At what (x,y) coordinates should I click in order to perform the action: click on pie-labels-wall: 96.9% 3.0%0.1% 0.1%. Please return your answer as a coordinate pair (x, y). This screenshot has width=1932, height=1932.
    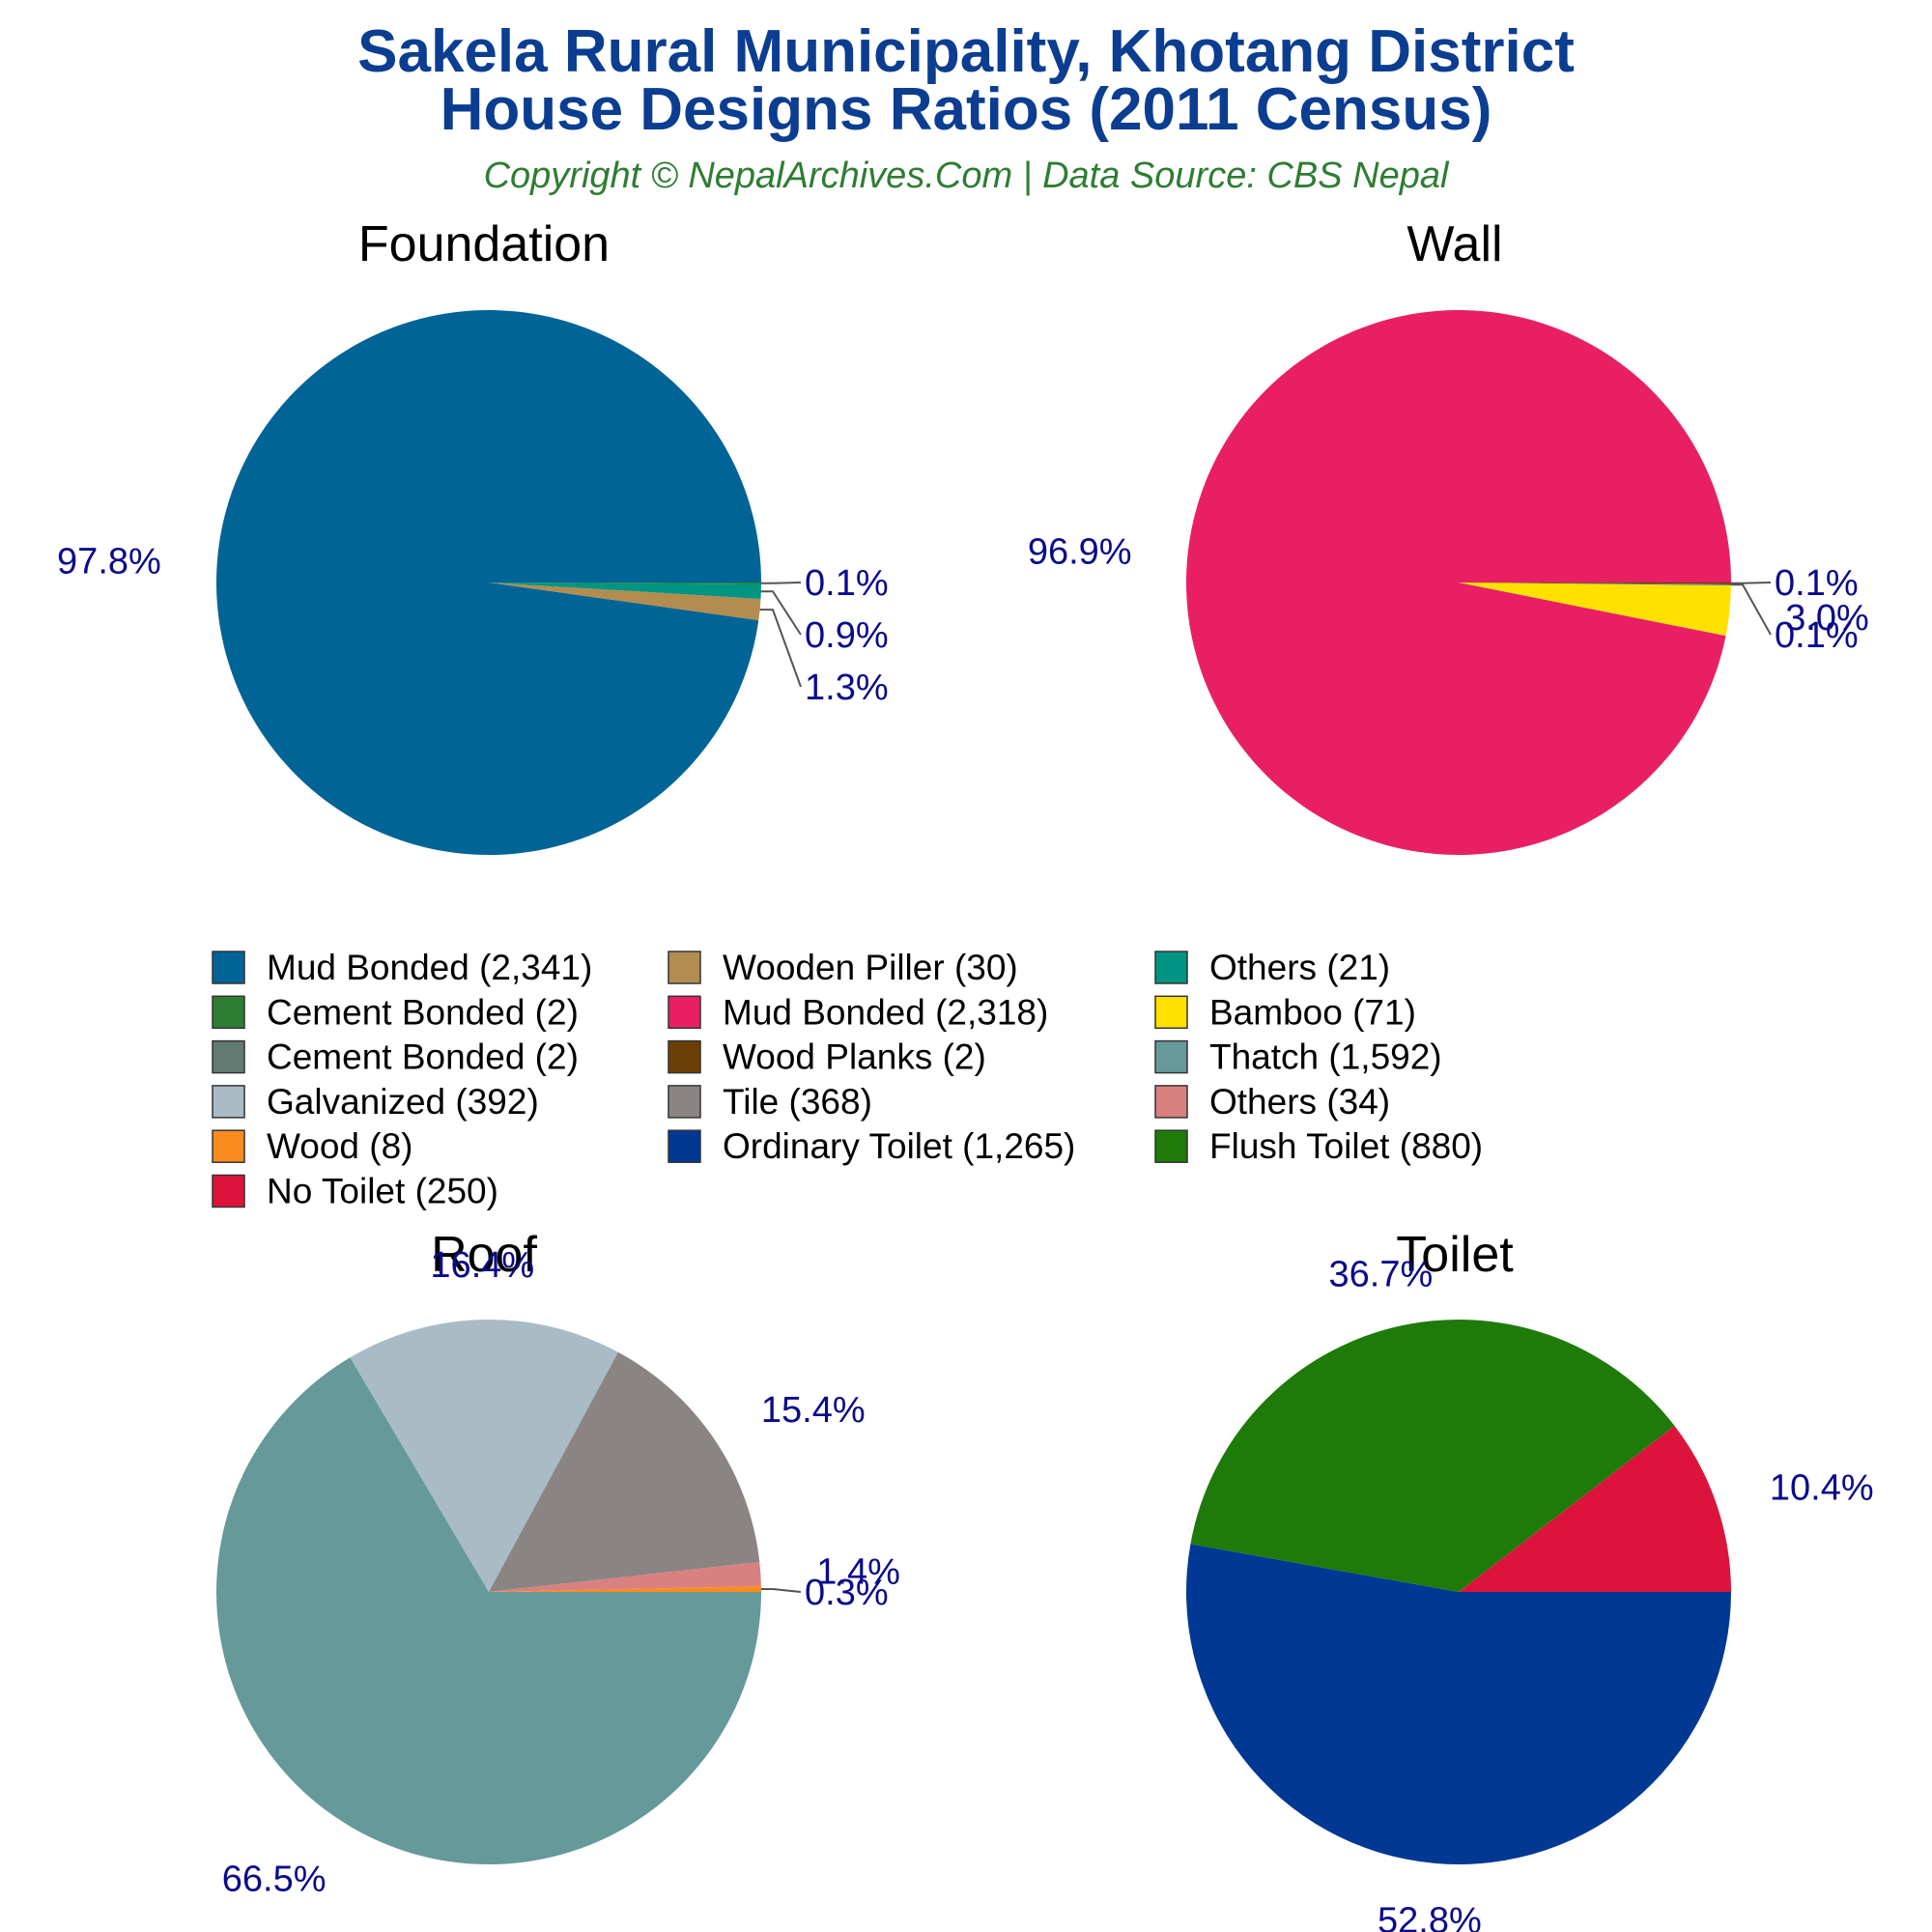
    Looking at the image, I should click on (1448, 594).